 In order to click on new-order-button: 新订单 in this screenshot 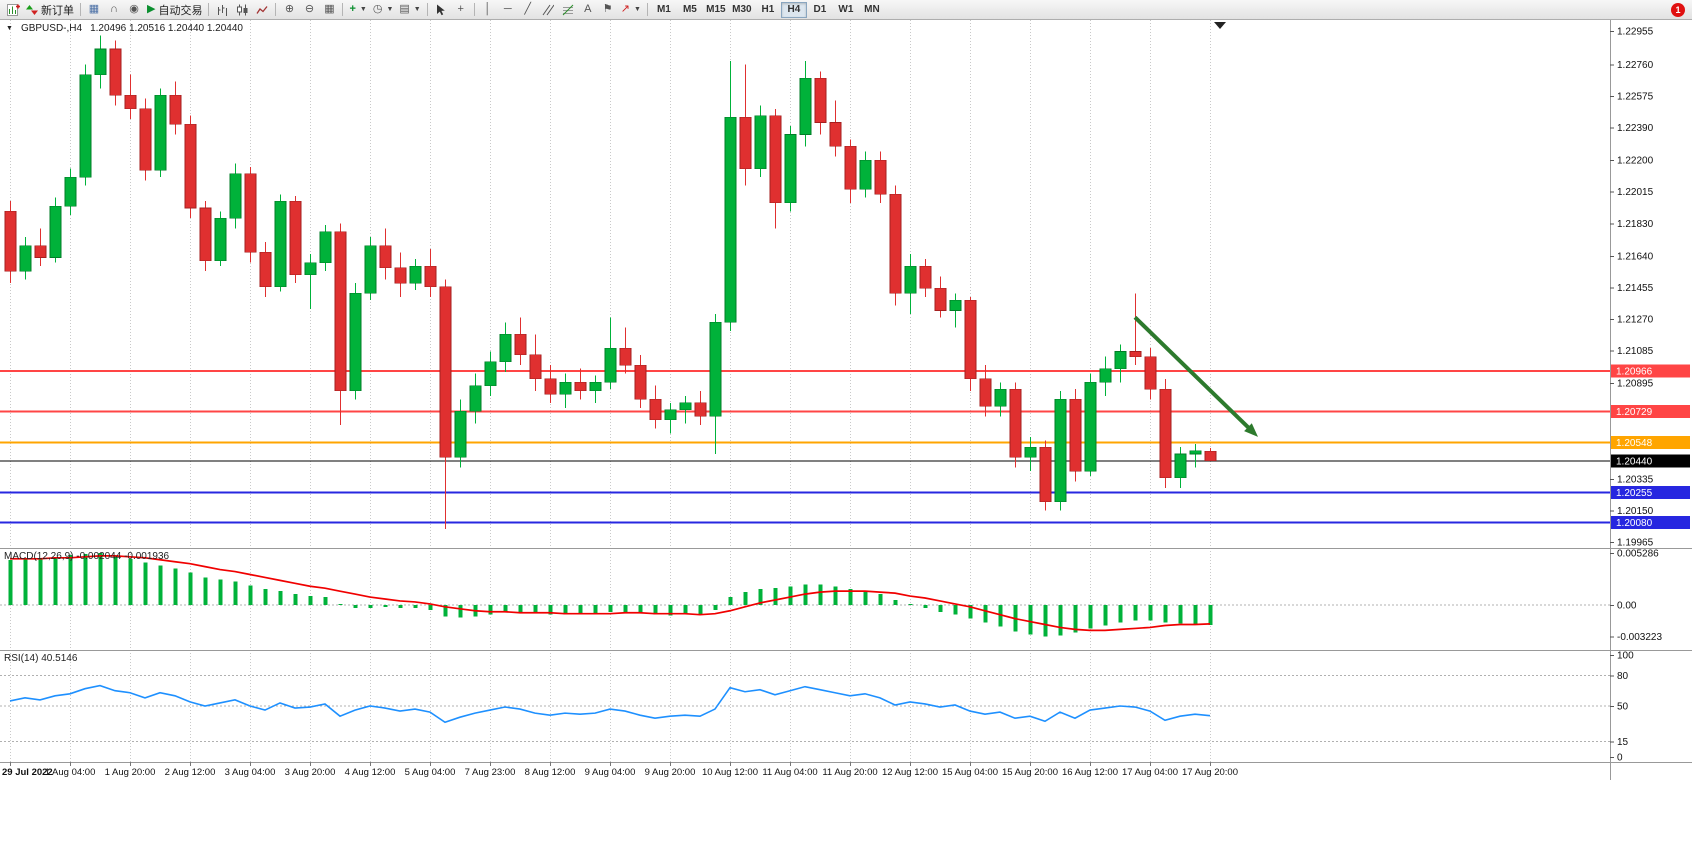, I will do `click(50, 10)`.